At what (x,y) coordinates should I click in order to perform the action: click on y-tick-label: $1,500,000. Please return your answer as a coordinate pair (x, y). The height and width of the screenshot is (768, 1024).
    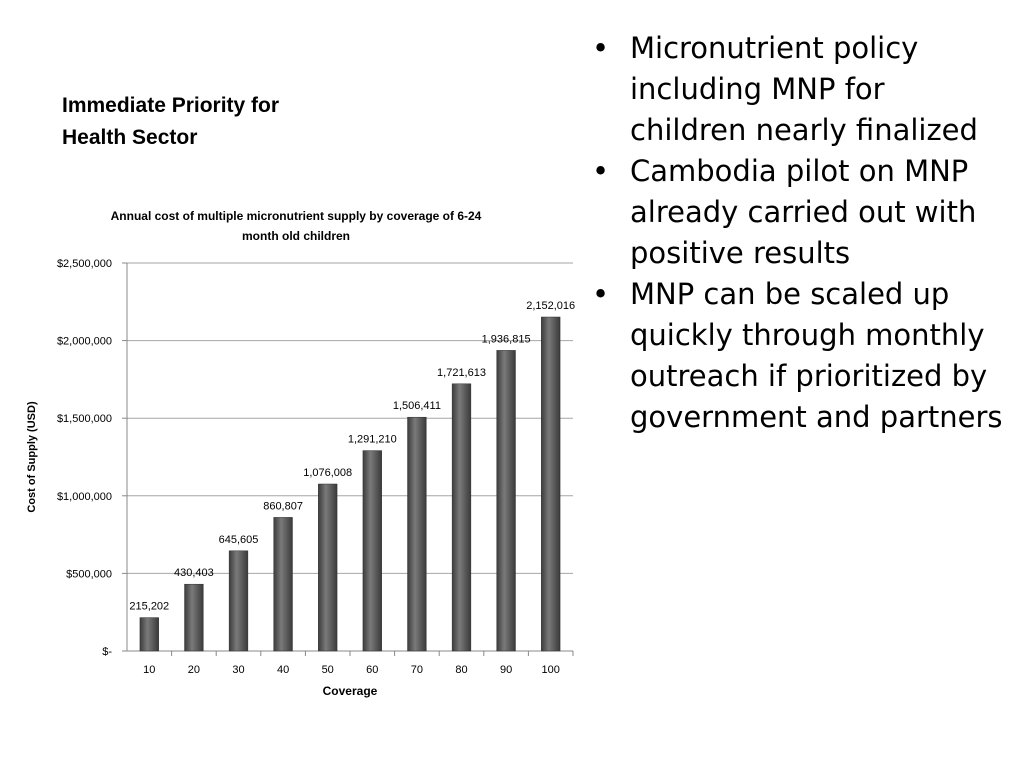
    Looking at the image, I should click on (84, 419).